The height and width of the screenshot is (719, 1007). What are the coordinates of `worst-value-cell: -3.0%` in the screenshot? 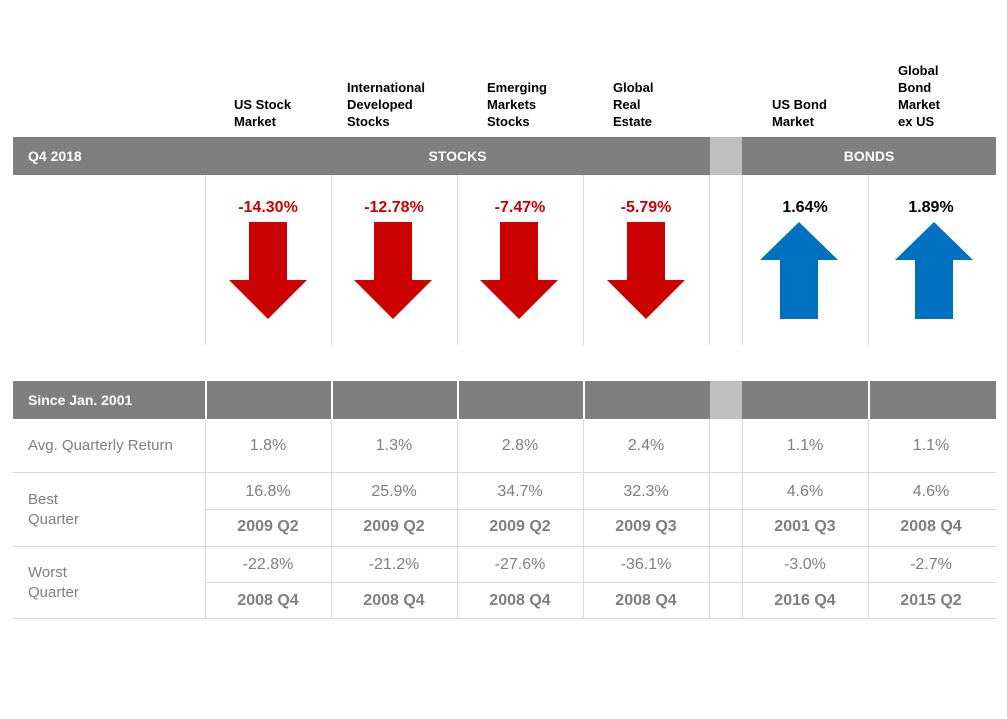 It's located at (805, 564).